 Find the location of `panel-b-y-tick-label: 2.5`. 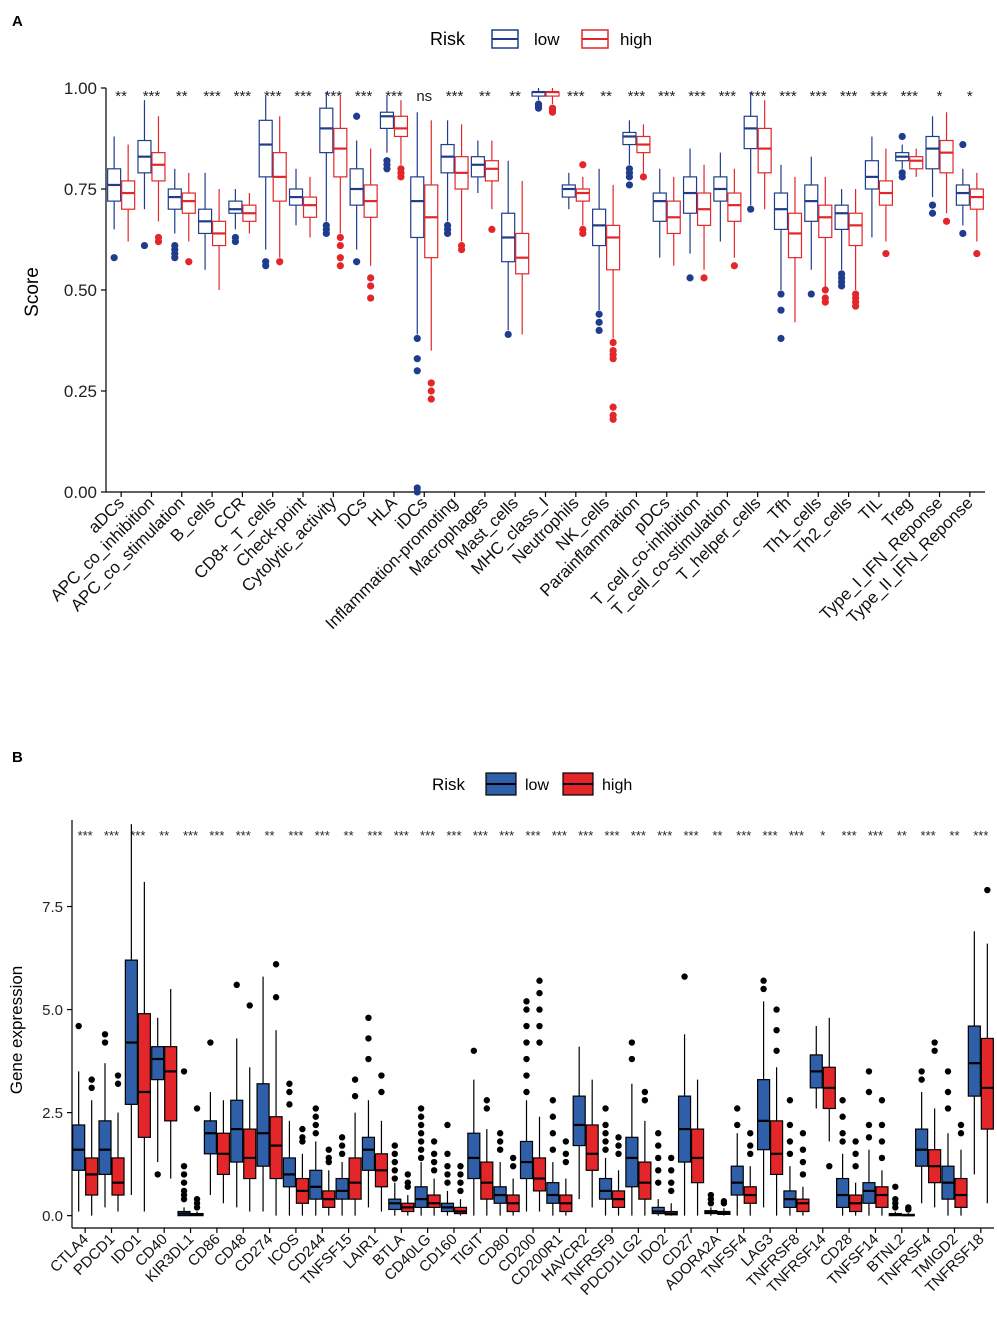

panel-b-y-tick-label: 2.5 is located at coordinates (52, 1113).